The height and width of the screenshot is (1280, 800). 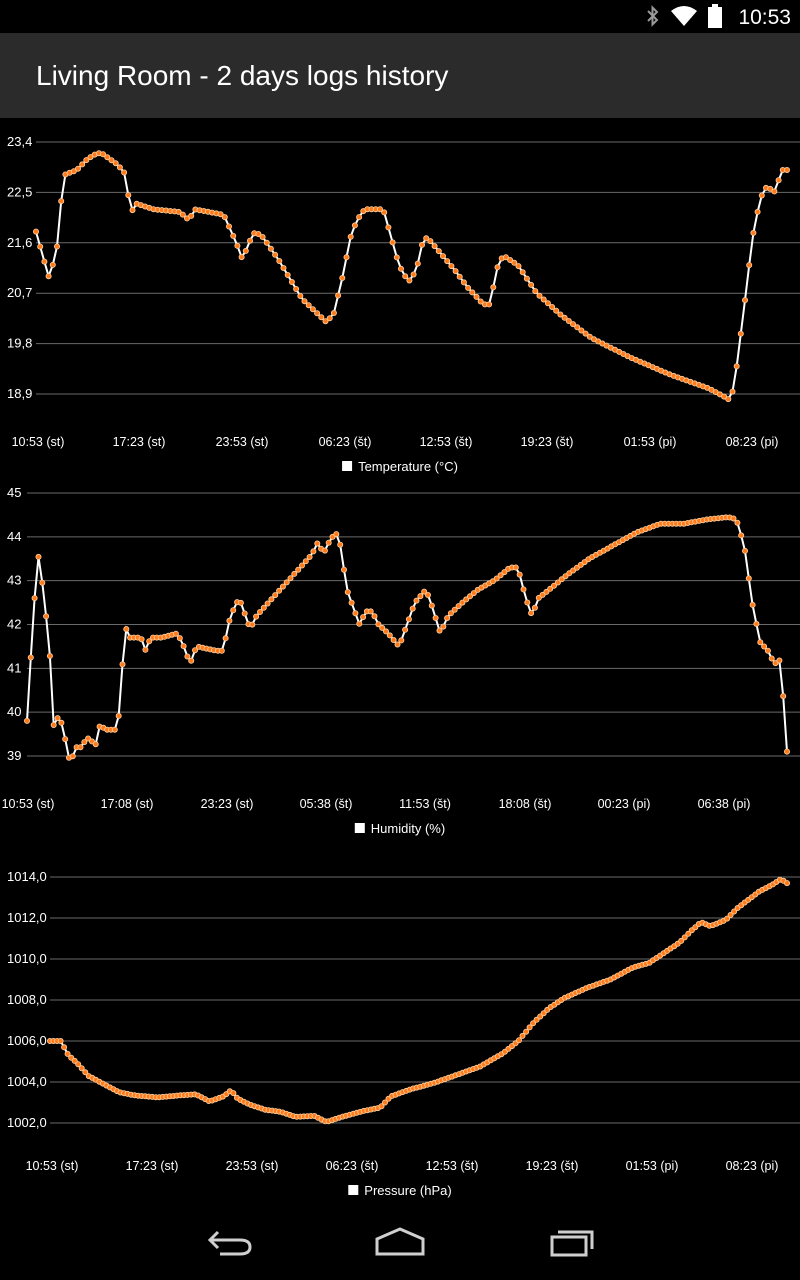 I want to click on legend-label: Humidity (%), so click(x=408, y=828).